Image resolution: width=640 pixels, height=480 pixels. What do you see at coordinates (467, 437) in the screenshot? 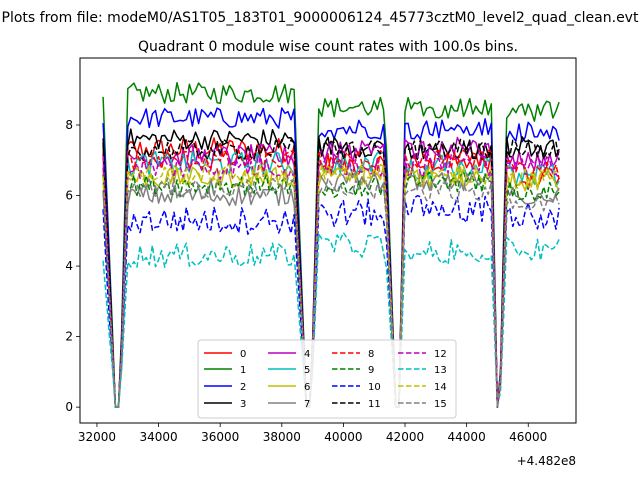
I see `x-tick-label: 44000` at bounding box center [467, 437].